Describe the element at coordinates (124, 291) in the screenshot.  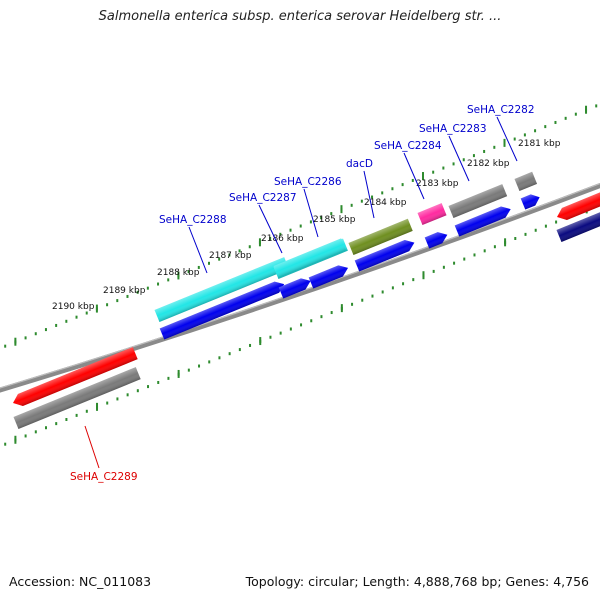
I see `tick-label: 2189 kbp` at that location.